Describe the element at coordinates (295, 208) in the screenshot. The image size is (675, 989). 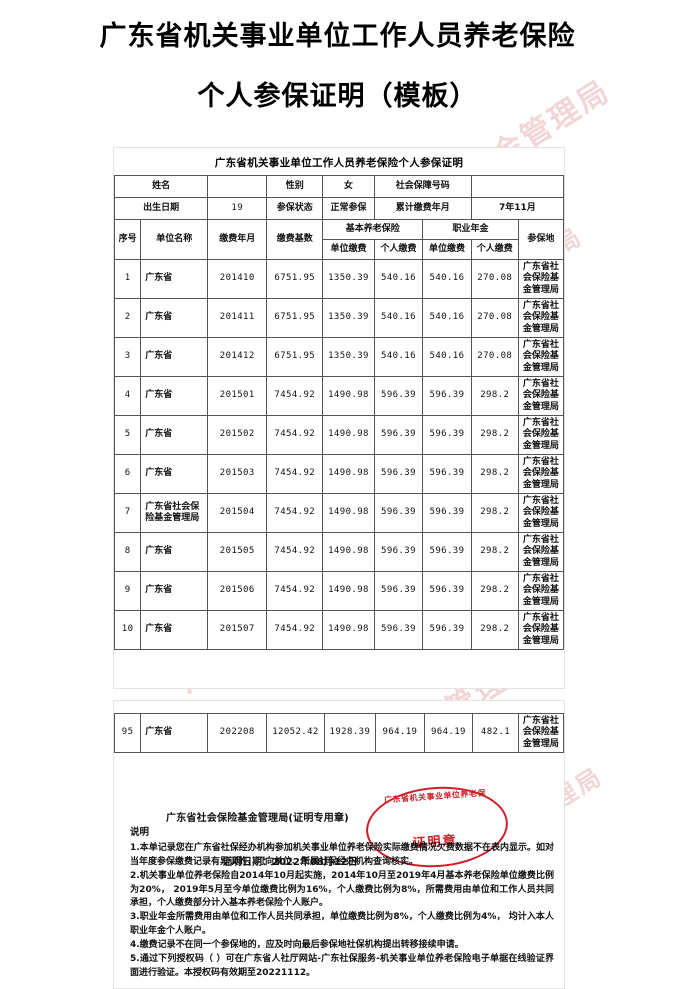
I see `insured-status-label: 参保状态` at that location.